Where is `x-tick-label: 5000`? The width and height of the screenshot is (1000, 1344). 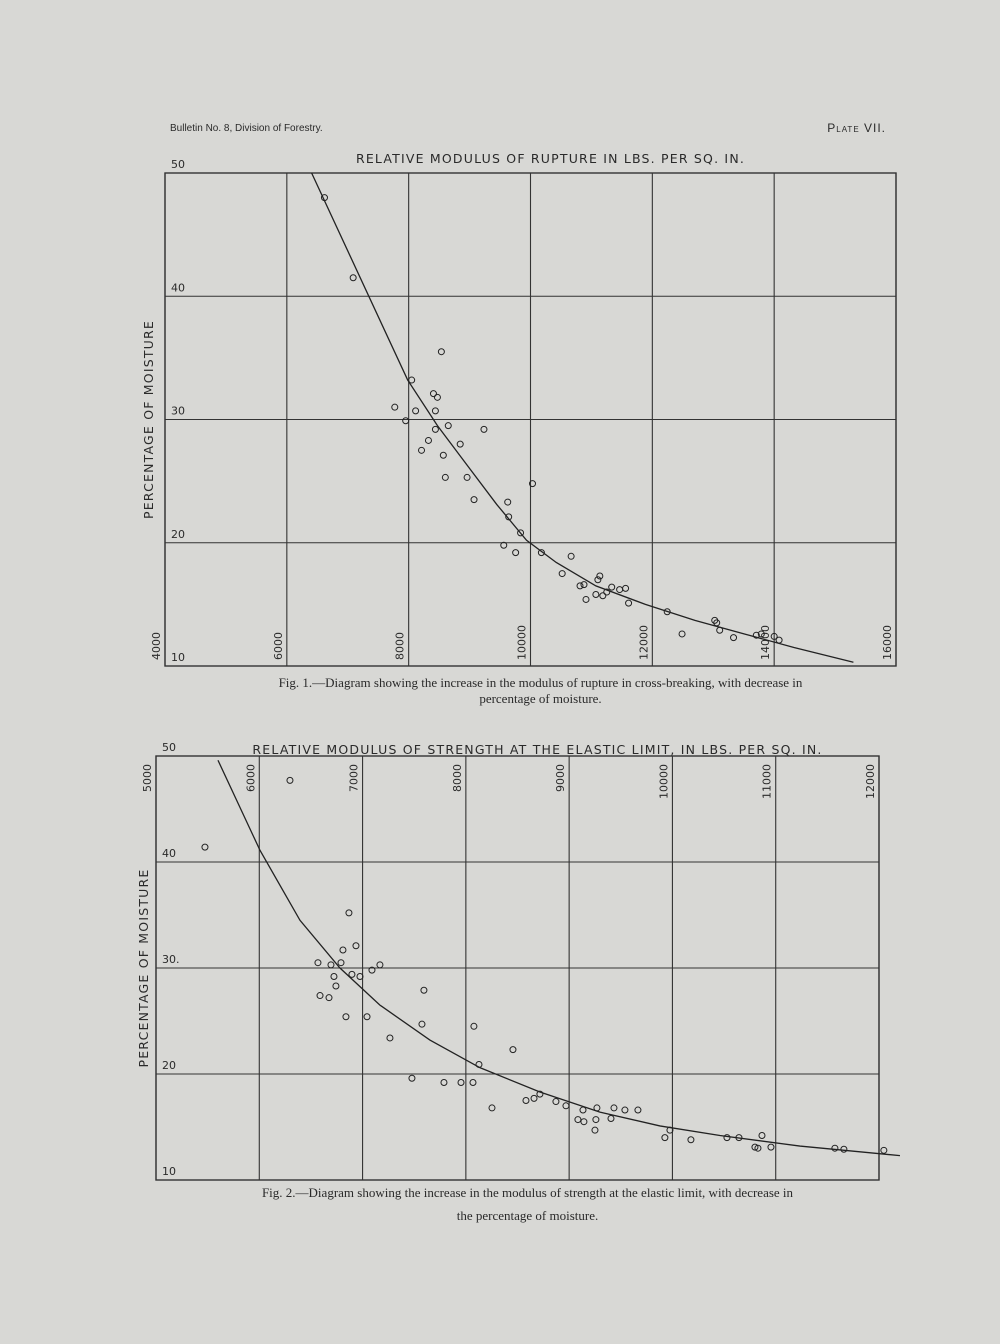
x-tick-label: 5000 is located at coordinates (147, 778).